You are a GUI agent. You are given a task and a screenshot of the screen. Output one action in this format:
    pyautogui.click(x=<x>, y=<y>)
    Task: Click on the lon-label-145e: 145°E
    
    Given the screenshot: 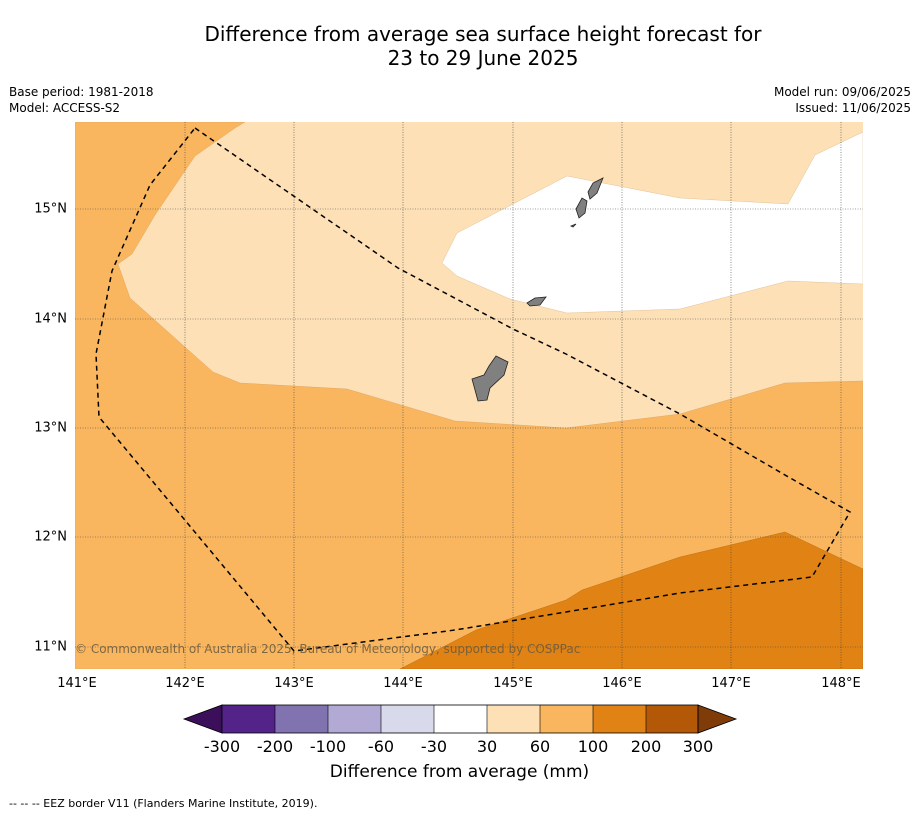 What is the action you would take?
    pyautogui.click(x=513, y=683)
    